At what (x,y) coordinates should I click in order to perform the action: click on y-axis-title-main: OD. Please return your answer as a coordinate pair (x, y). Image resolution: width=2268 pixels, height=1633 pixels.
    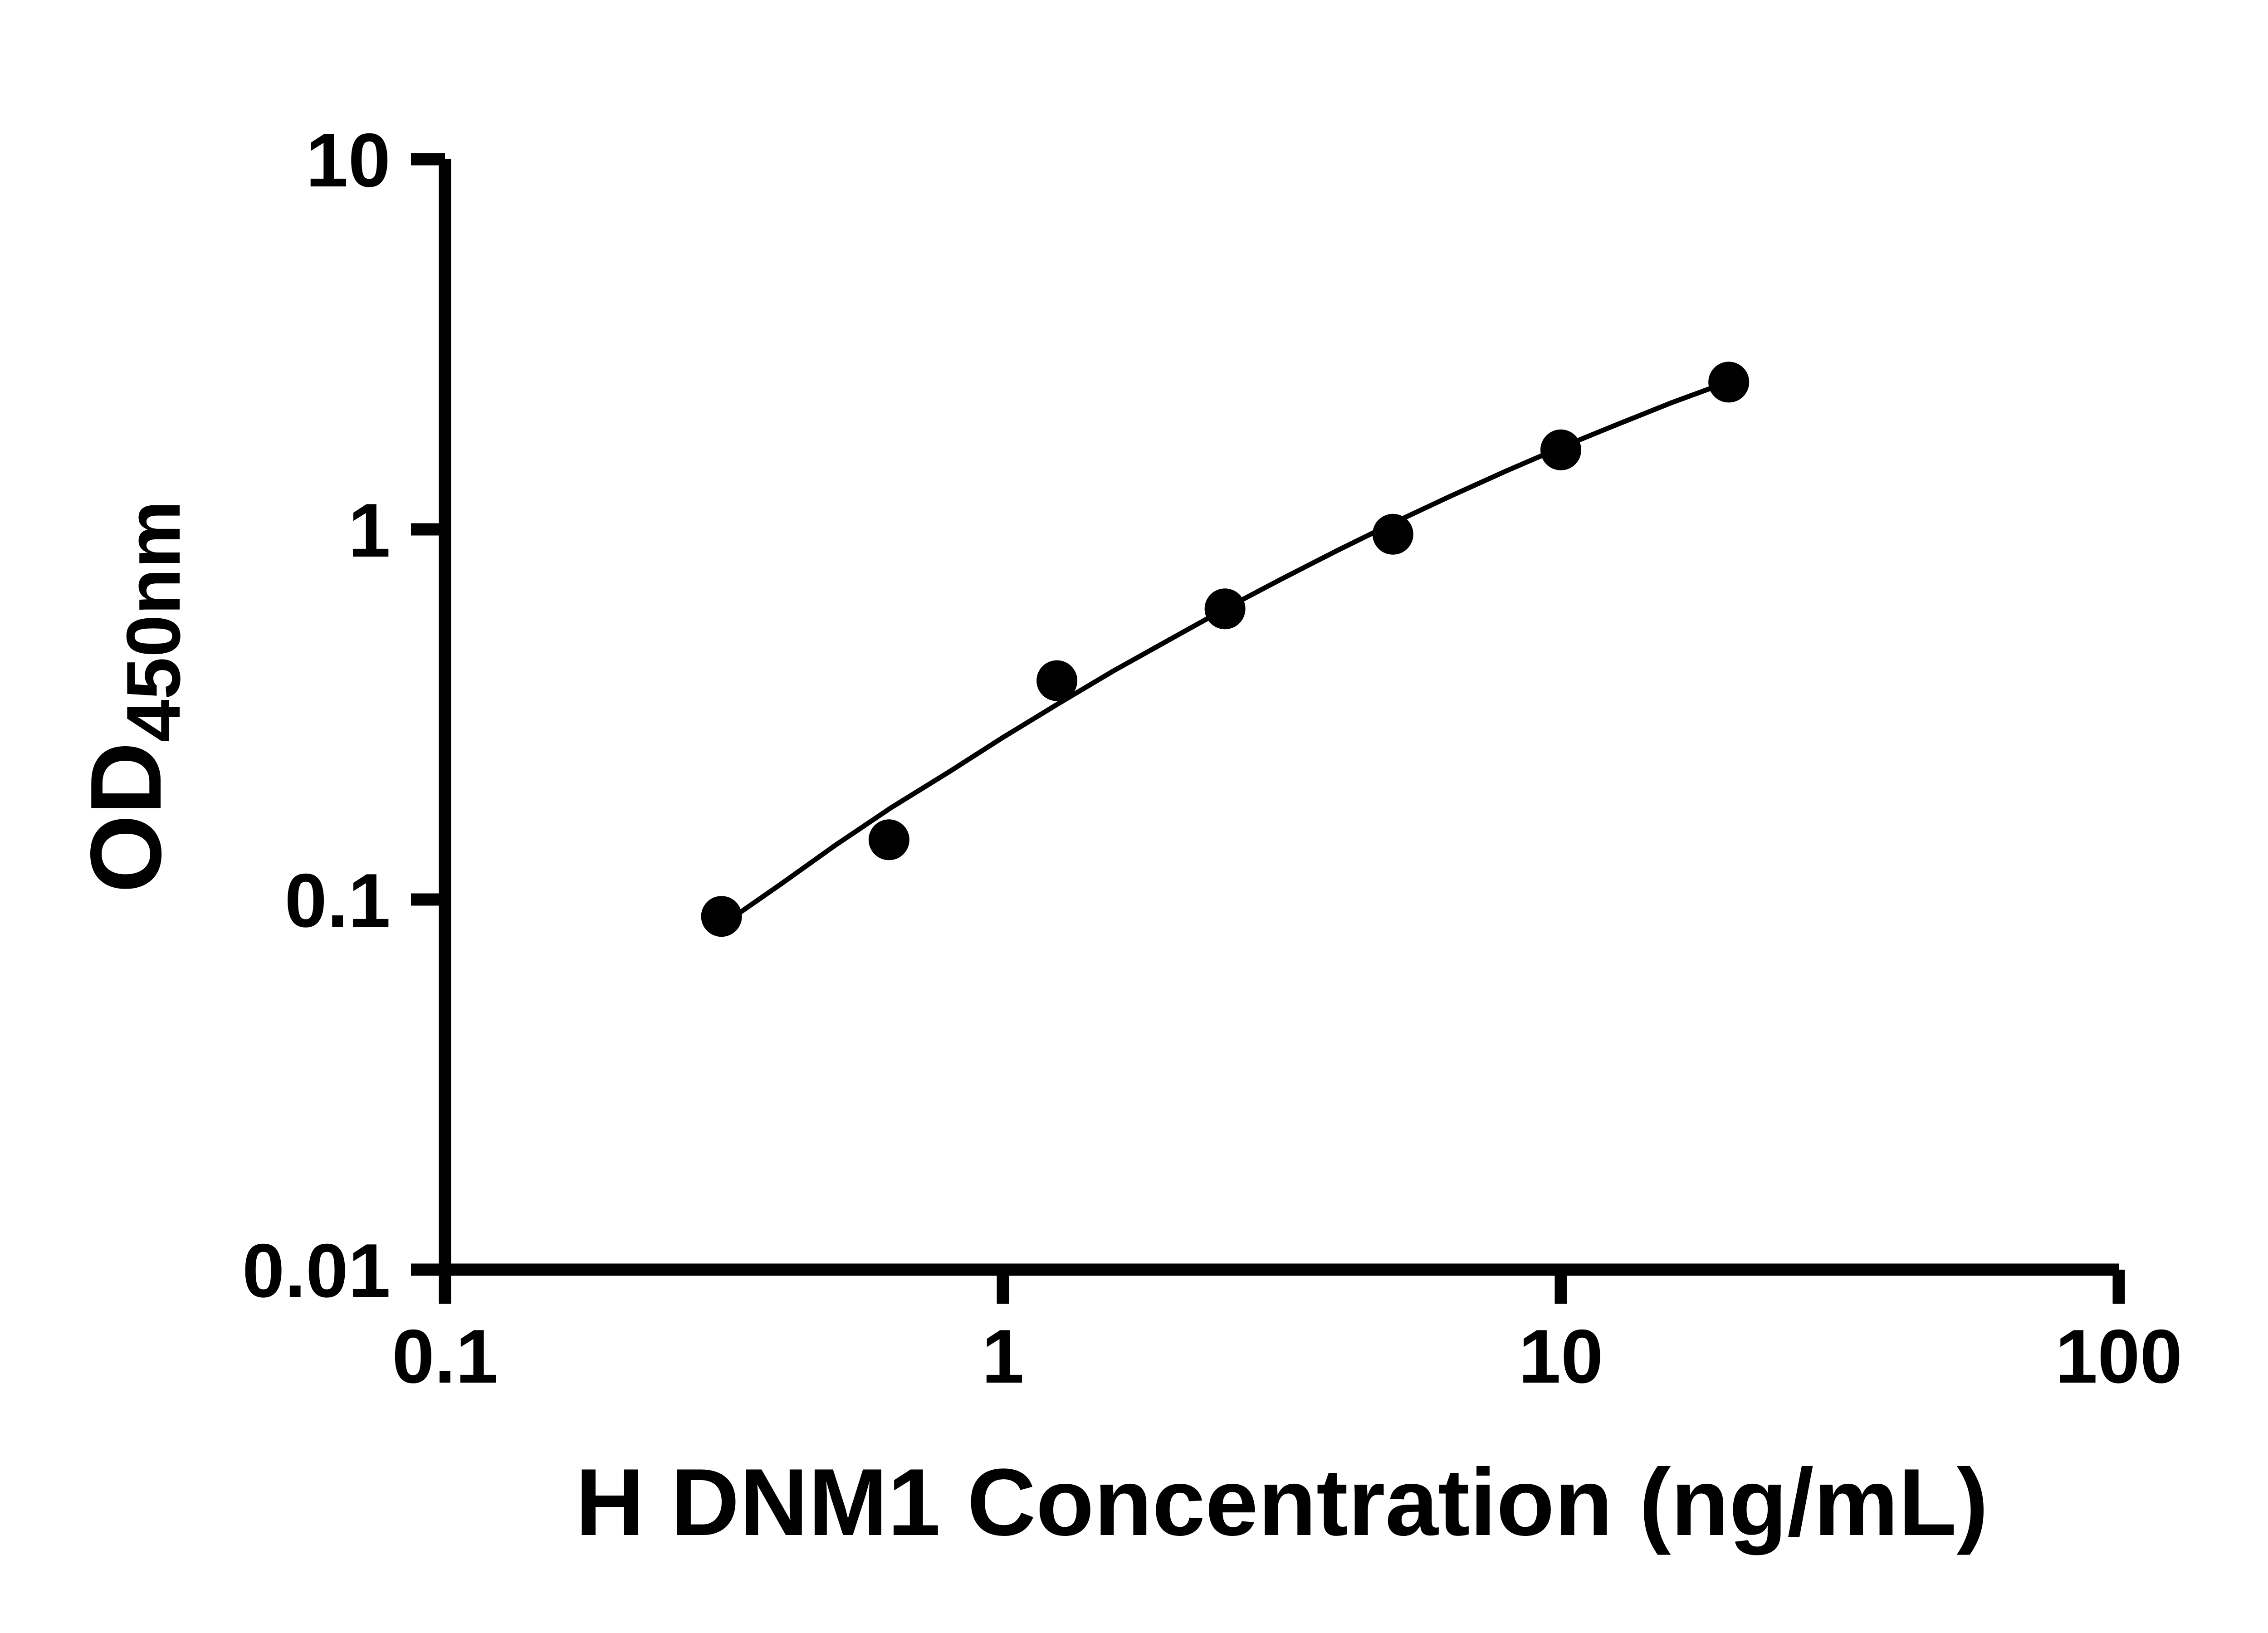
    Looking at the image, I should click on (126, 817).